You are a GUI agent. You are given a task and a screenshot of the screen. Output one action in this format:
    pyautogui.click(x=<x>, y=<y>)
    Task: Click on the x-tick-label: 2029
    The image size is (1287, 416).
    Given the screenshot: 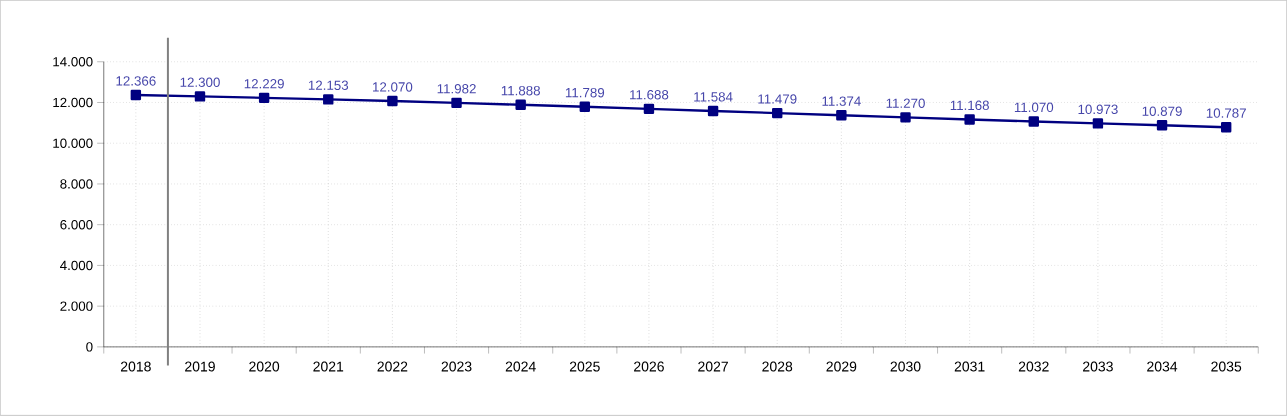 What is the action you would take?
    pyautogui.click(x=841, y=366)
    